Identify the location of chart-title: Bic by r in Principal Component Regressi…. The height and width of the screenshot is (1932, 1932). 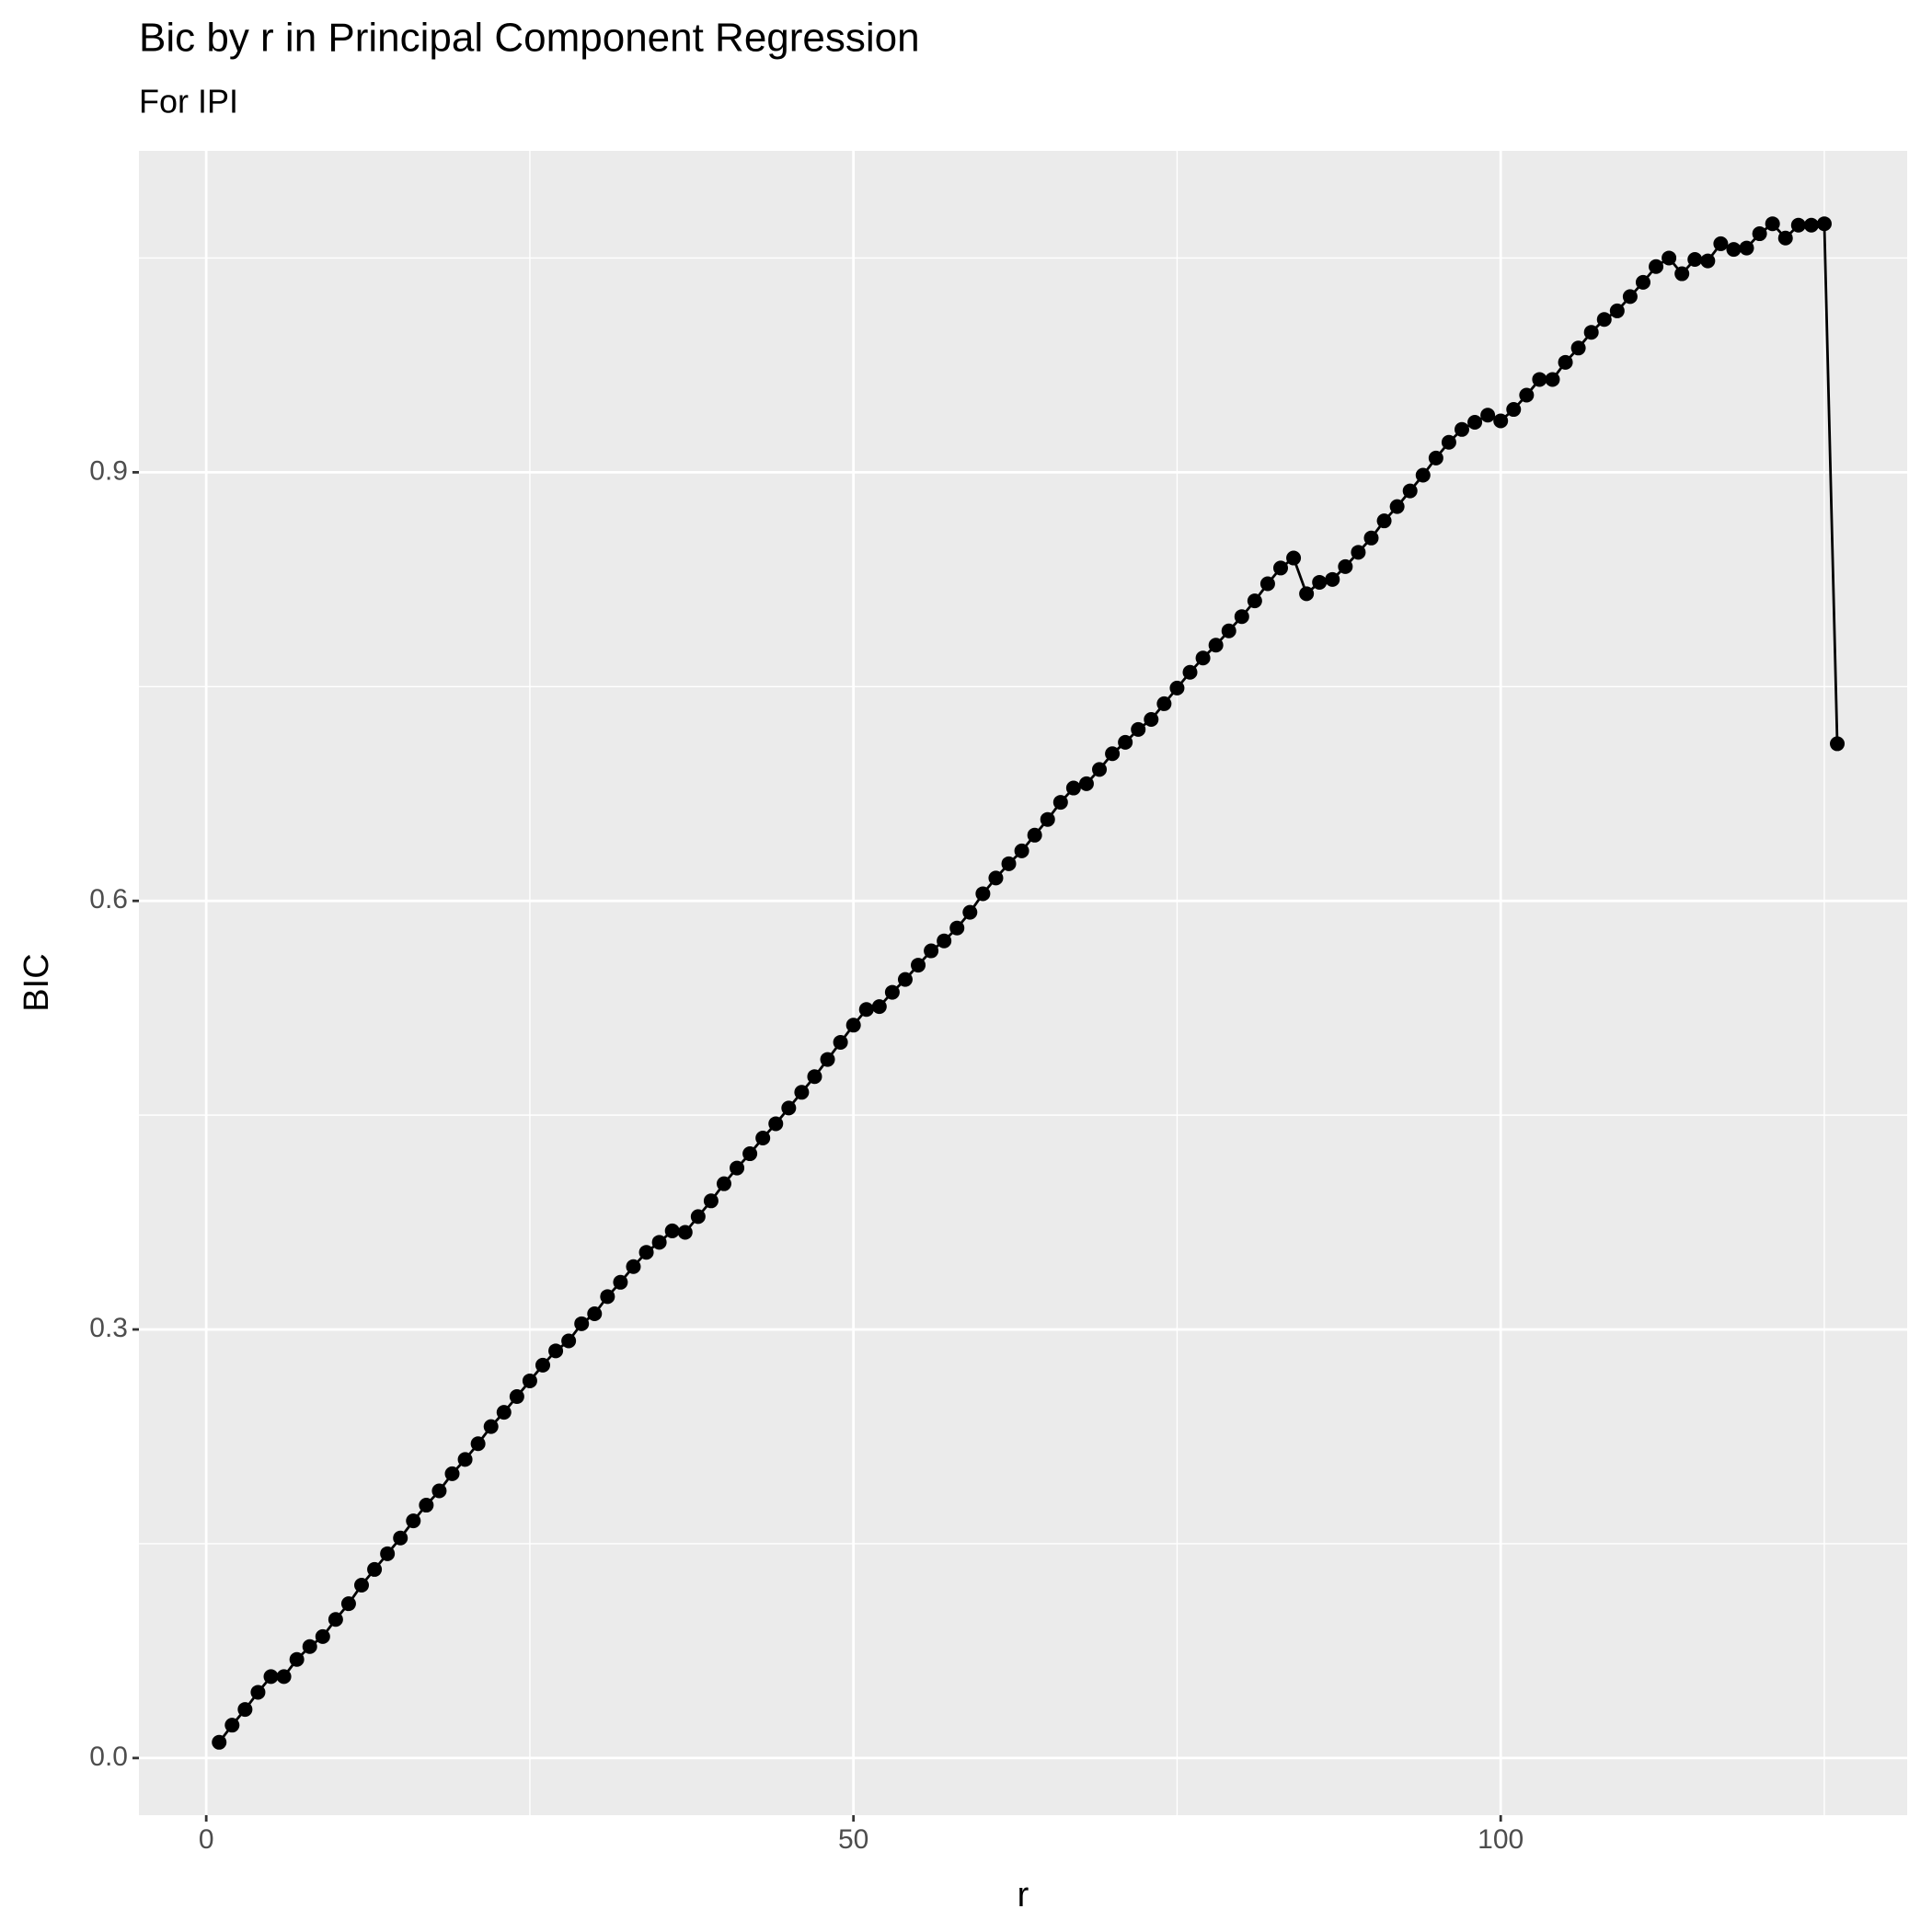
(529, 38).